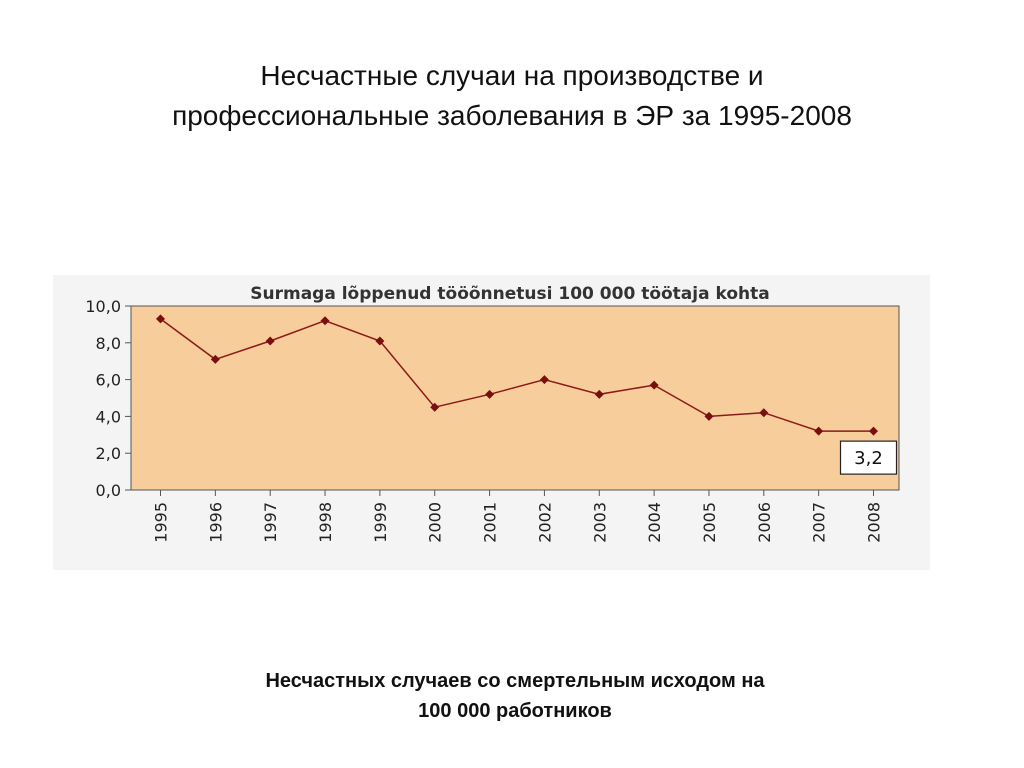 The width and height of the screenshot is (1024, 768). I want to click on annotation-layer: 3,2, so click(868, 457).